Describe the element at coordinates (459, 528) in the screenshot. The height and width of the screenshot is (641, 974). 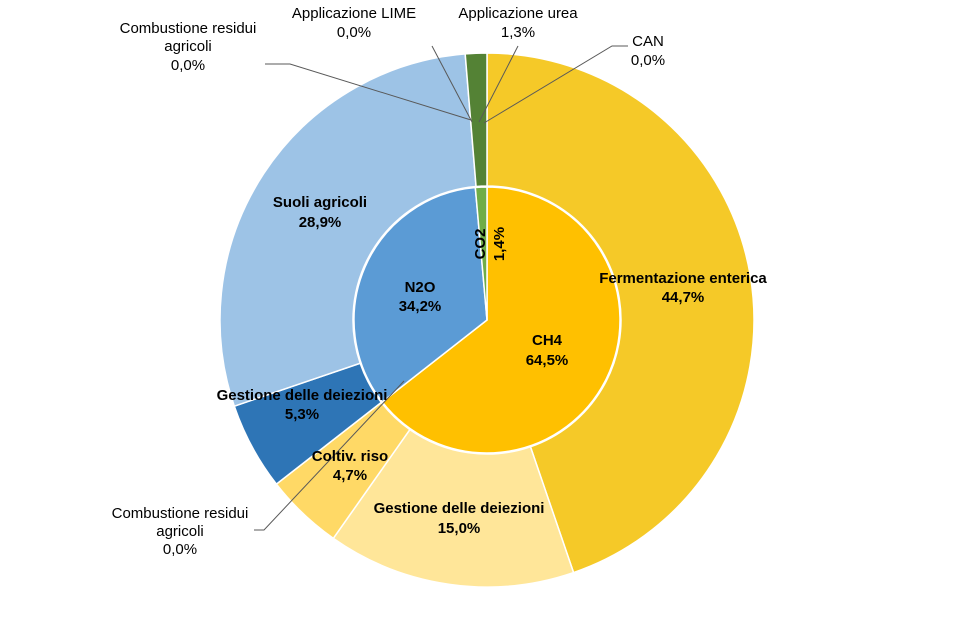
I see `label-gestione-deiezioni-ch4-value: 15,0%` at that location.